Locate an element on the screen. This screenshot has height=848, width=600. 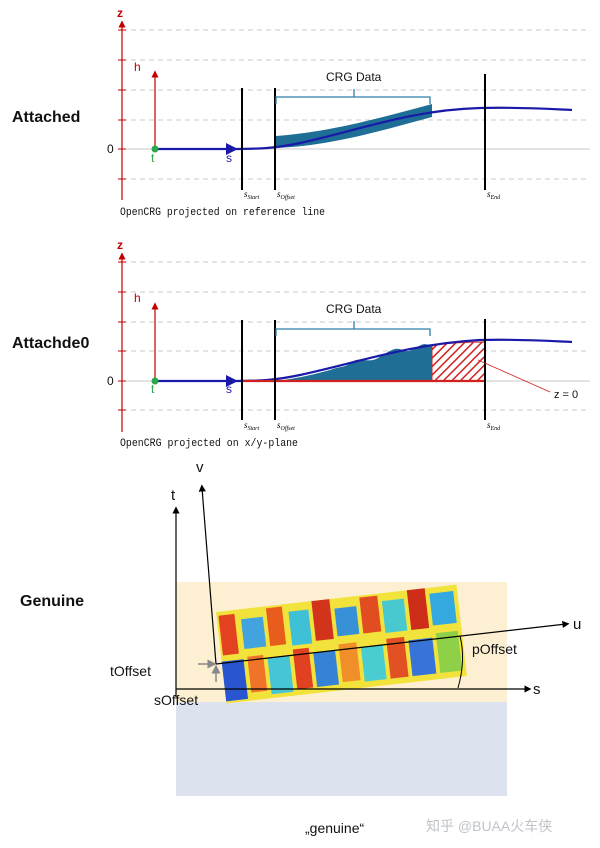
hatched-region is located at coordinates (458, 361).